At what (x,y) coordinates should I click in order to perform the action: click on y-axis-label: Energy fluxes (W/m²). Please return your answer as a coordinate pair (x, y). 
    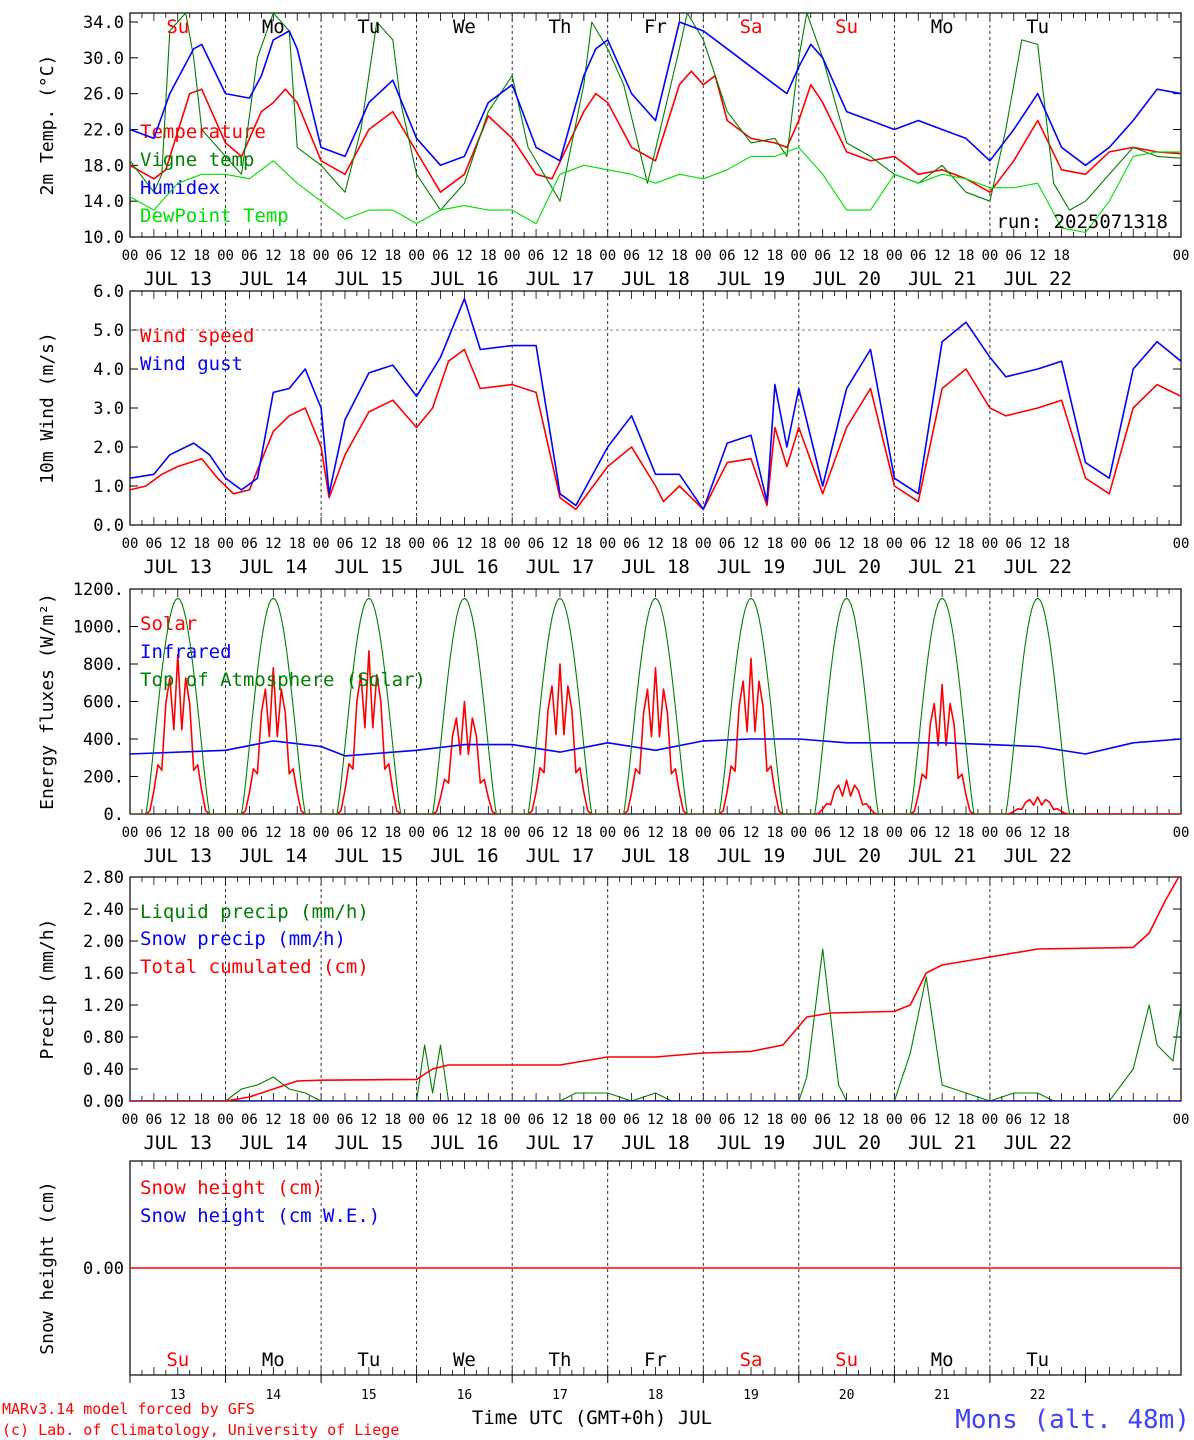
    Looking at the image, I should click on (47, 701).